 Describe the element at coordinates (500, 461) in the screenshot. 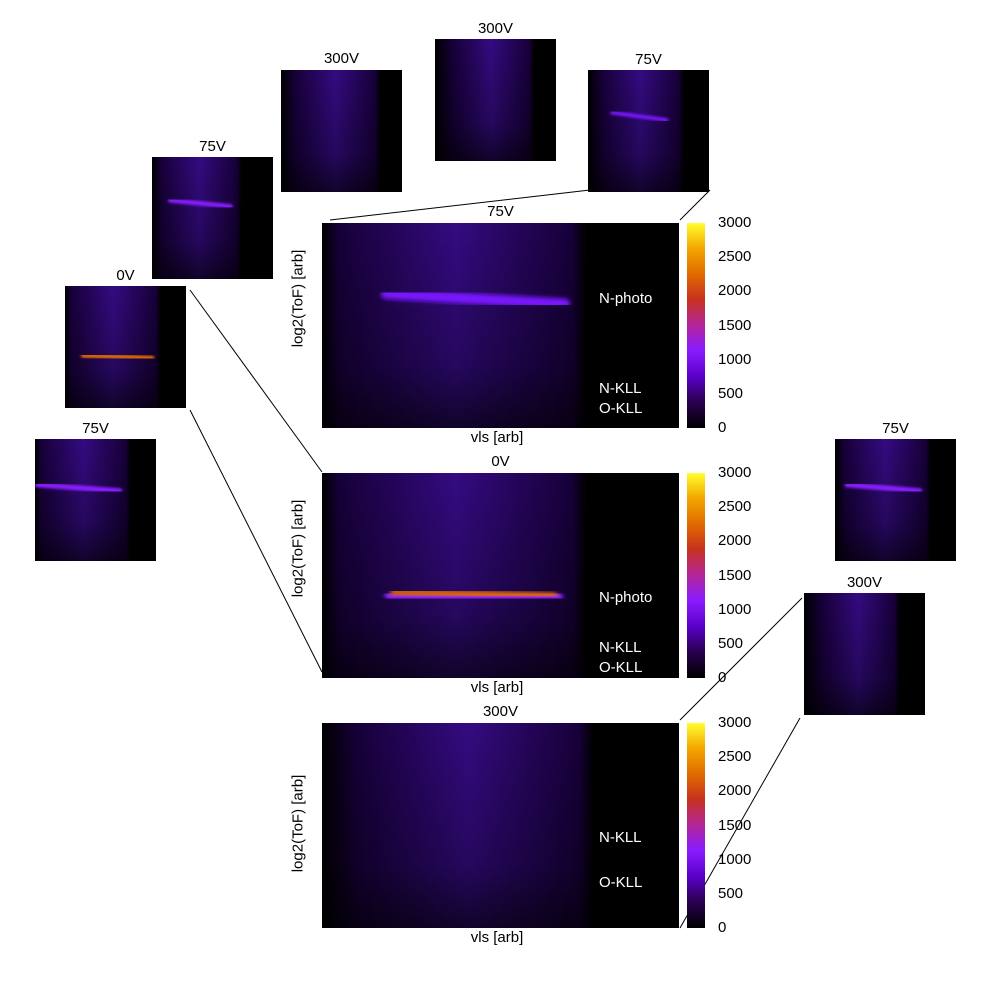

I see `chart-title: 0V` at that location.